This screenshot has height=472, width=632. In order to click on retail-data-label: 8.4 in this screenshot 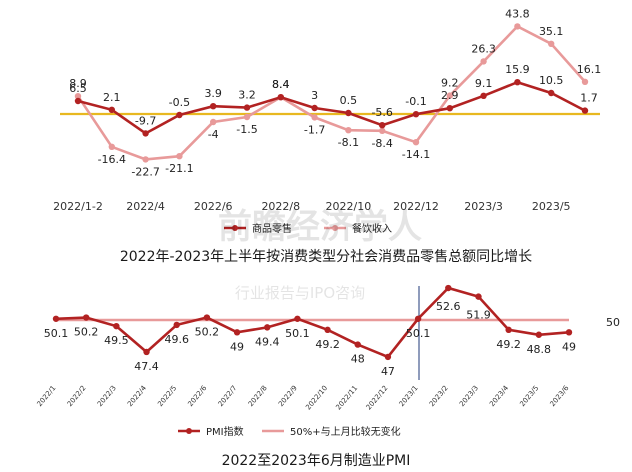, I will do `click(281, 84)`.